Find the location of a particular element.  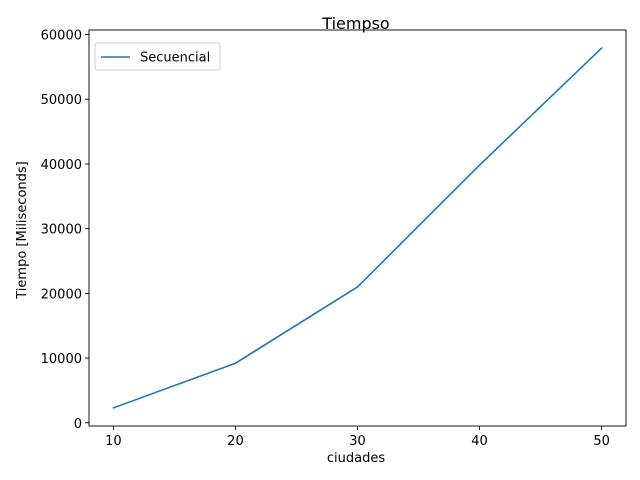

y-tick-label-0: 0 is located at coordinates (78, 424).